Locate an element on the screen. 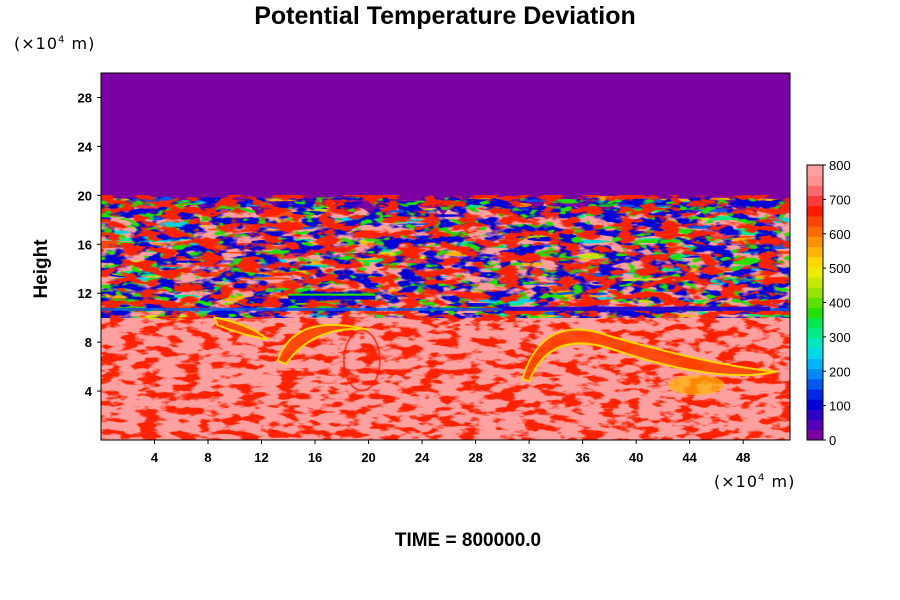 The width and height of the screenshot is (900, 600). time-label: TIME = 800000.0 is located at coordinates (468, 540).